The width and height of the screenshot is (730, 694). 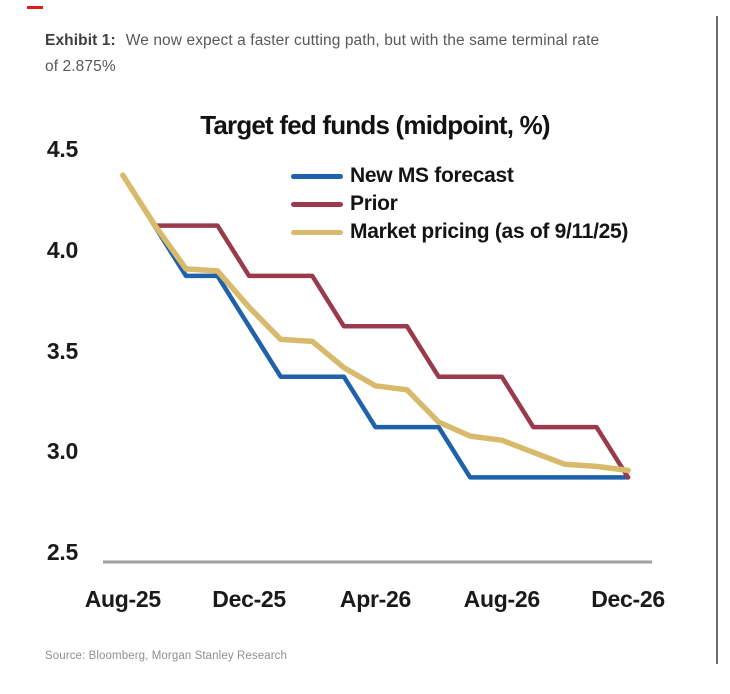 I want to click on legend-item: New MS forecast, so click(x=459, y=176).